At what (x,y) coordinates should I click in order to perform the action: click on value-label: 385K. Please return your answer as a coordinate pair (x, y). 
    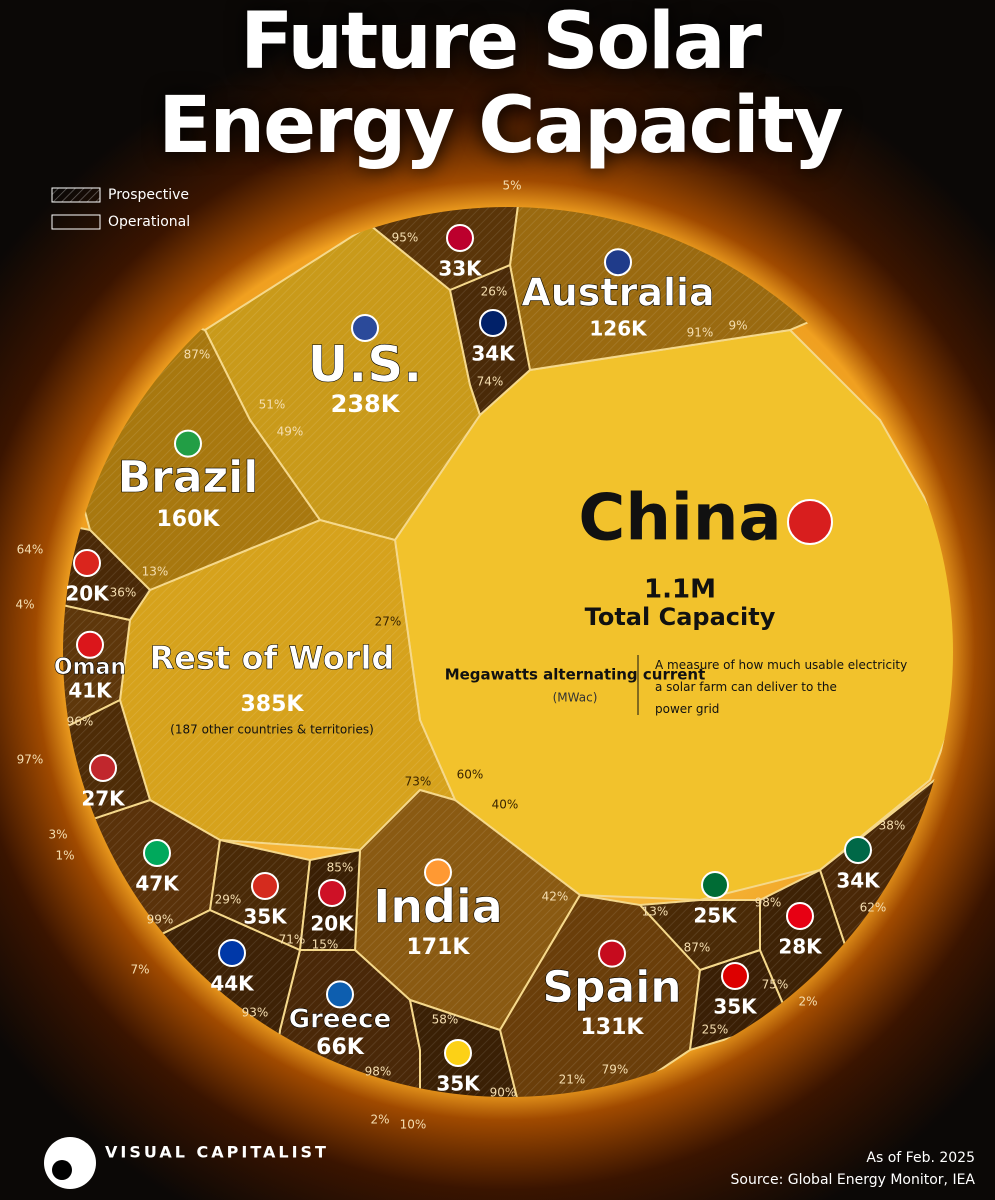
    Looking at the image, I should click on (273, 704).